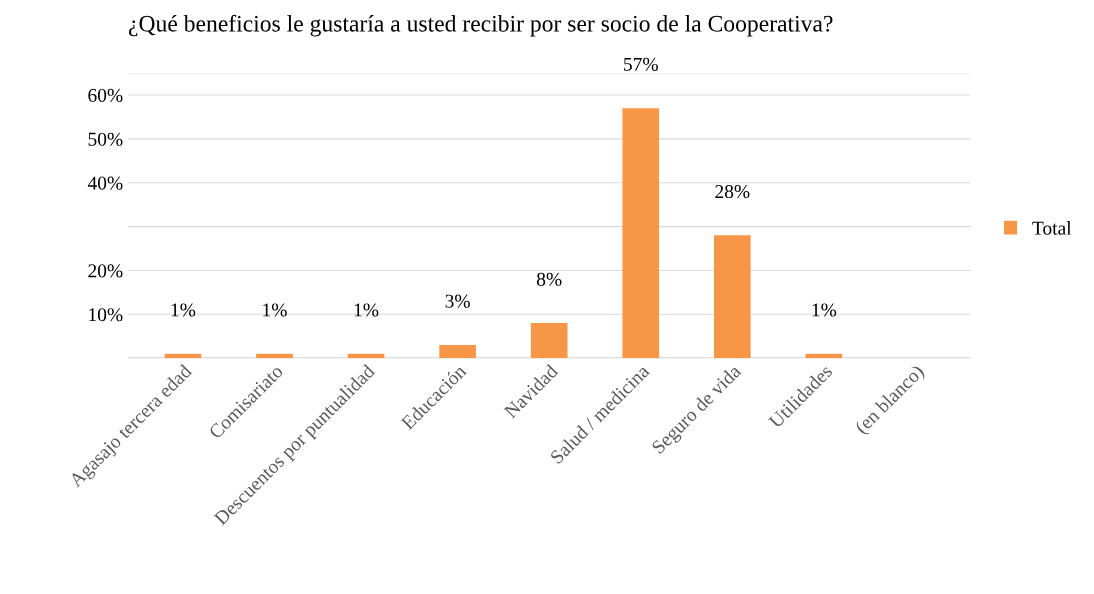  Describe the element at coordinates (480, 25) in the screenshot. I see `chart-title: ¿Qué beneficios le gustaría a usted recibir por ser socio de la Cooperativa?` at that location.